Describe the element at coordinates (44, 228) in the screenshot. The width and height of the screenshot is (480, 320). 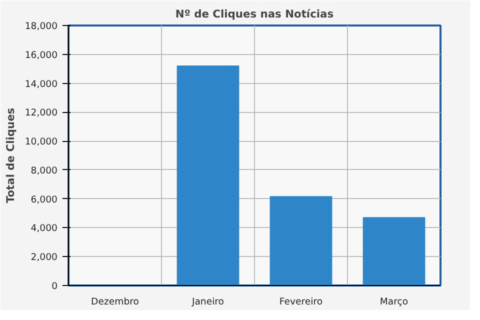
I see `y-tick-label: 4,000` at that location.